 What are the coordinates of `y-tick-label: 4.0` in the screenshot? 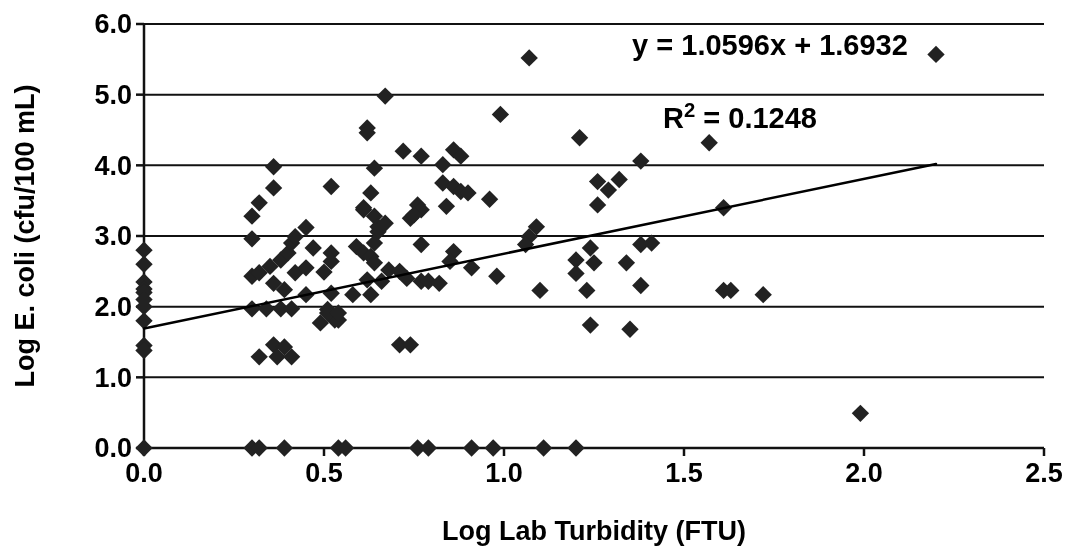 It's located at (113, 165).